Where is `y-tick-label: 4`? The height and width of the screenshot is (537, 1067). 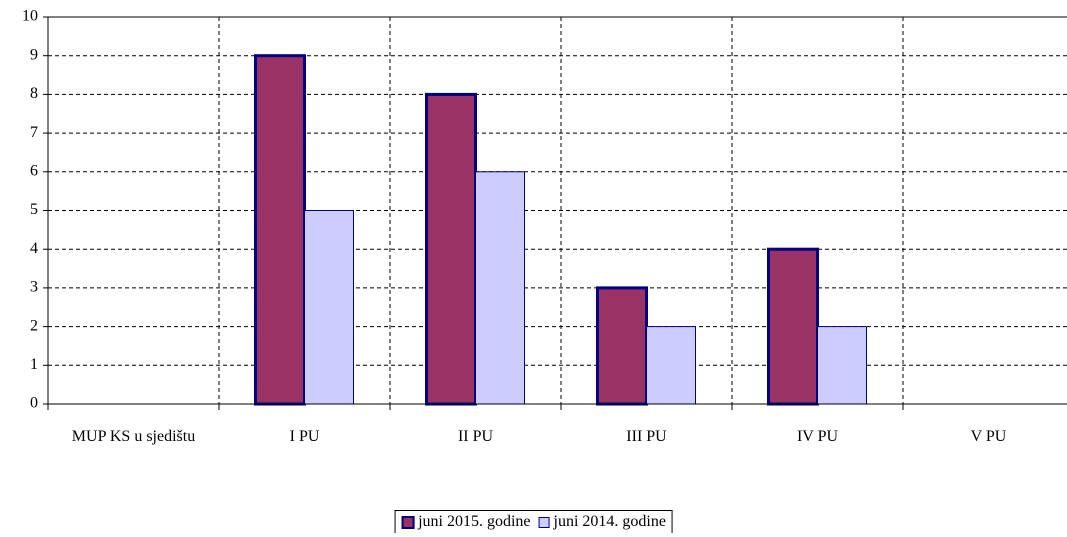
y-tick-label: 4 is located at coordinates (34, 248).